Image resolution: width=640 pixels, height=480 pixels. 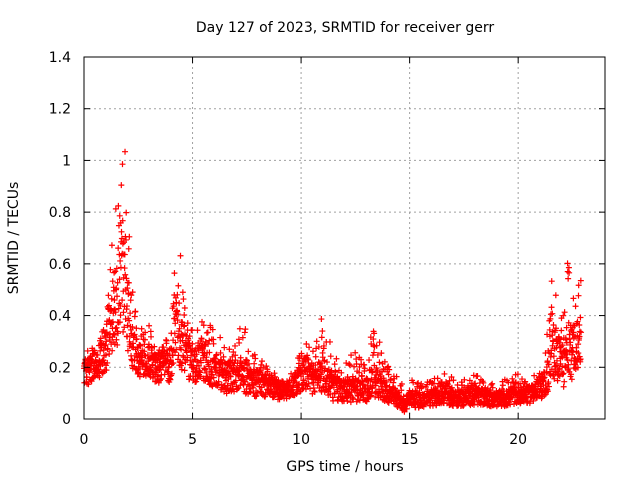 I want to click on y-tick-label: 1.2, so click(x=60, y=110).